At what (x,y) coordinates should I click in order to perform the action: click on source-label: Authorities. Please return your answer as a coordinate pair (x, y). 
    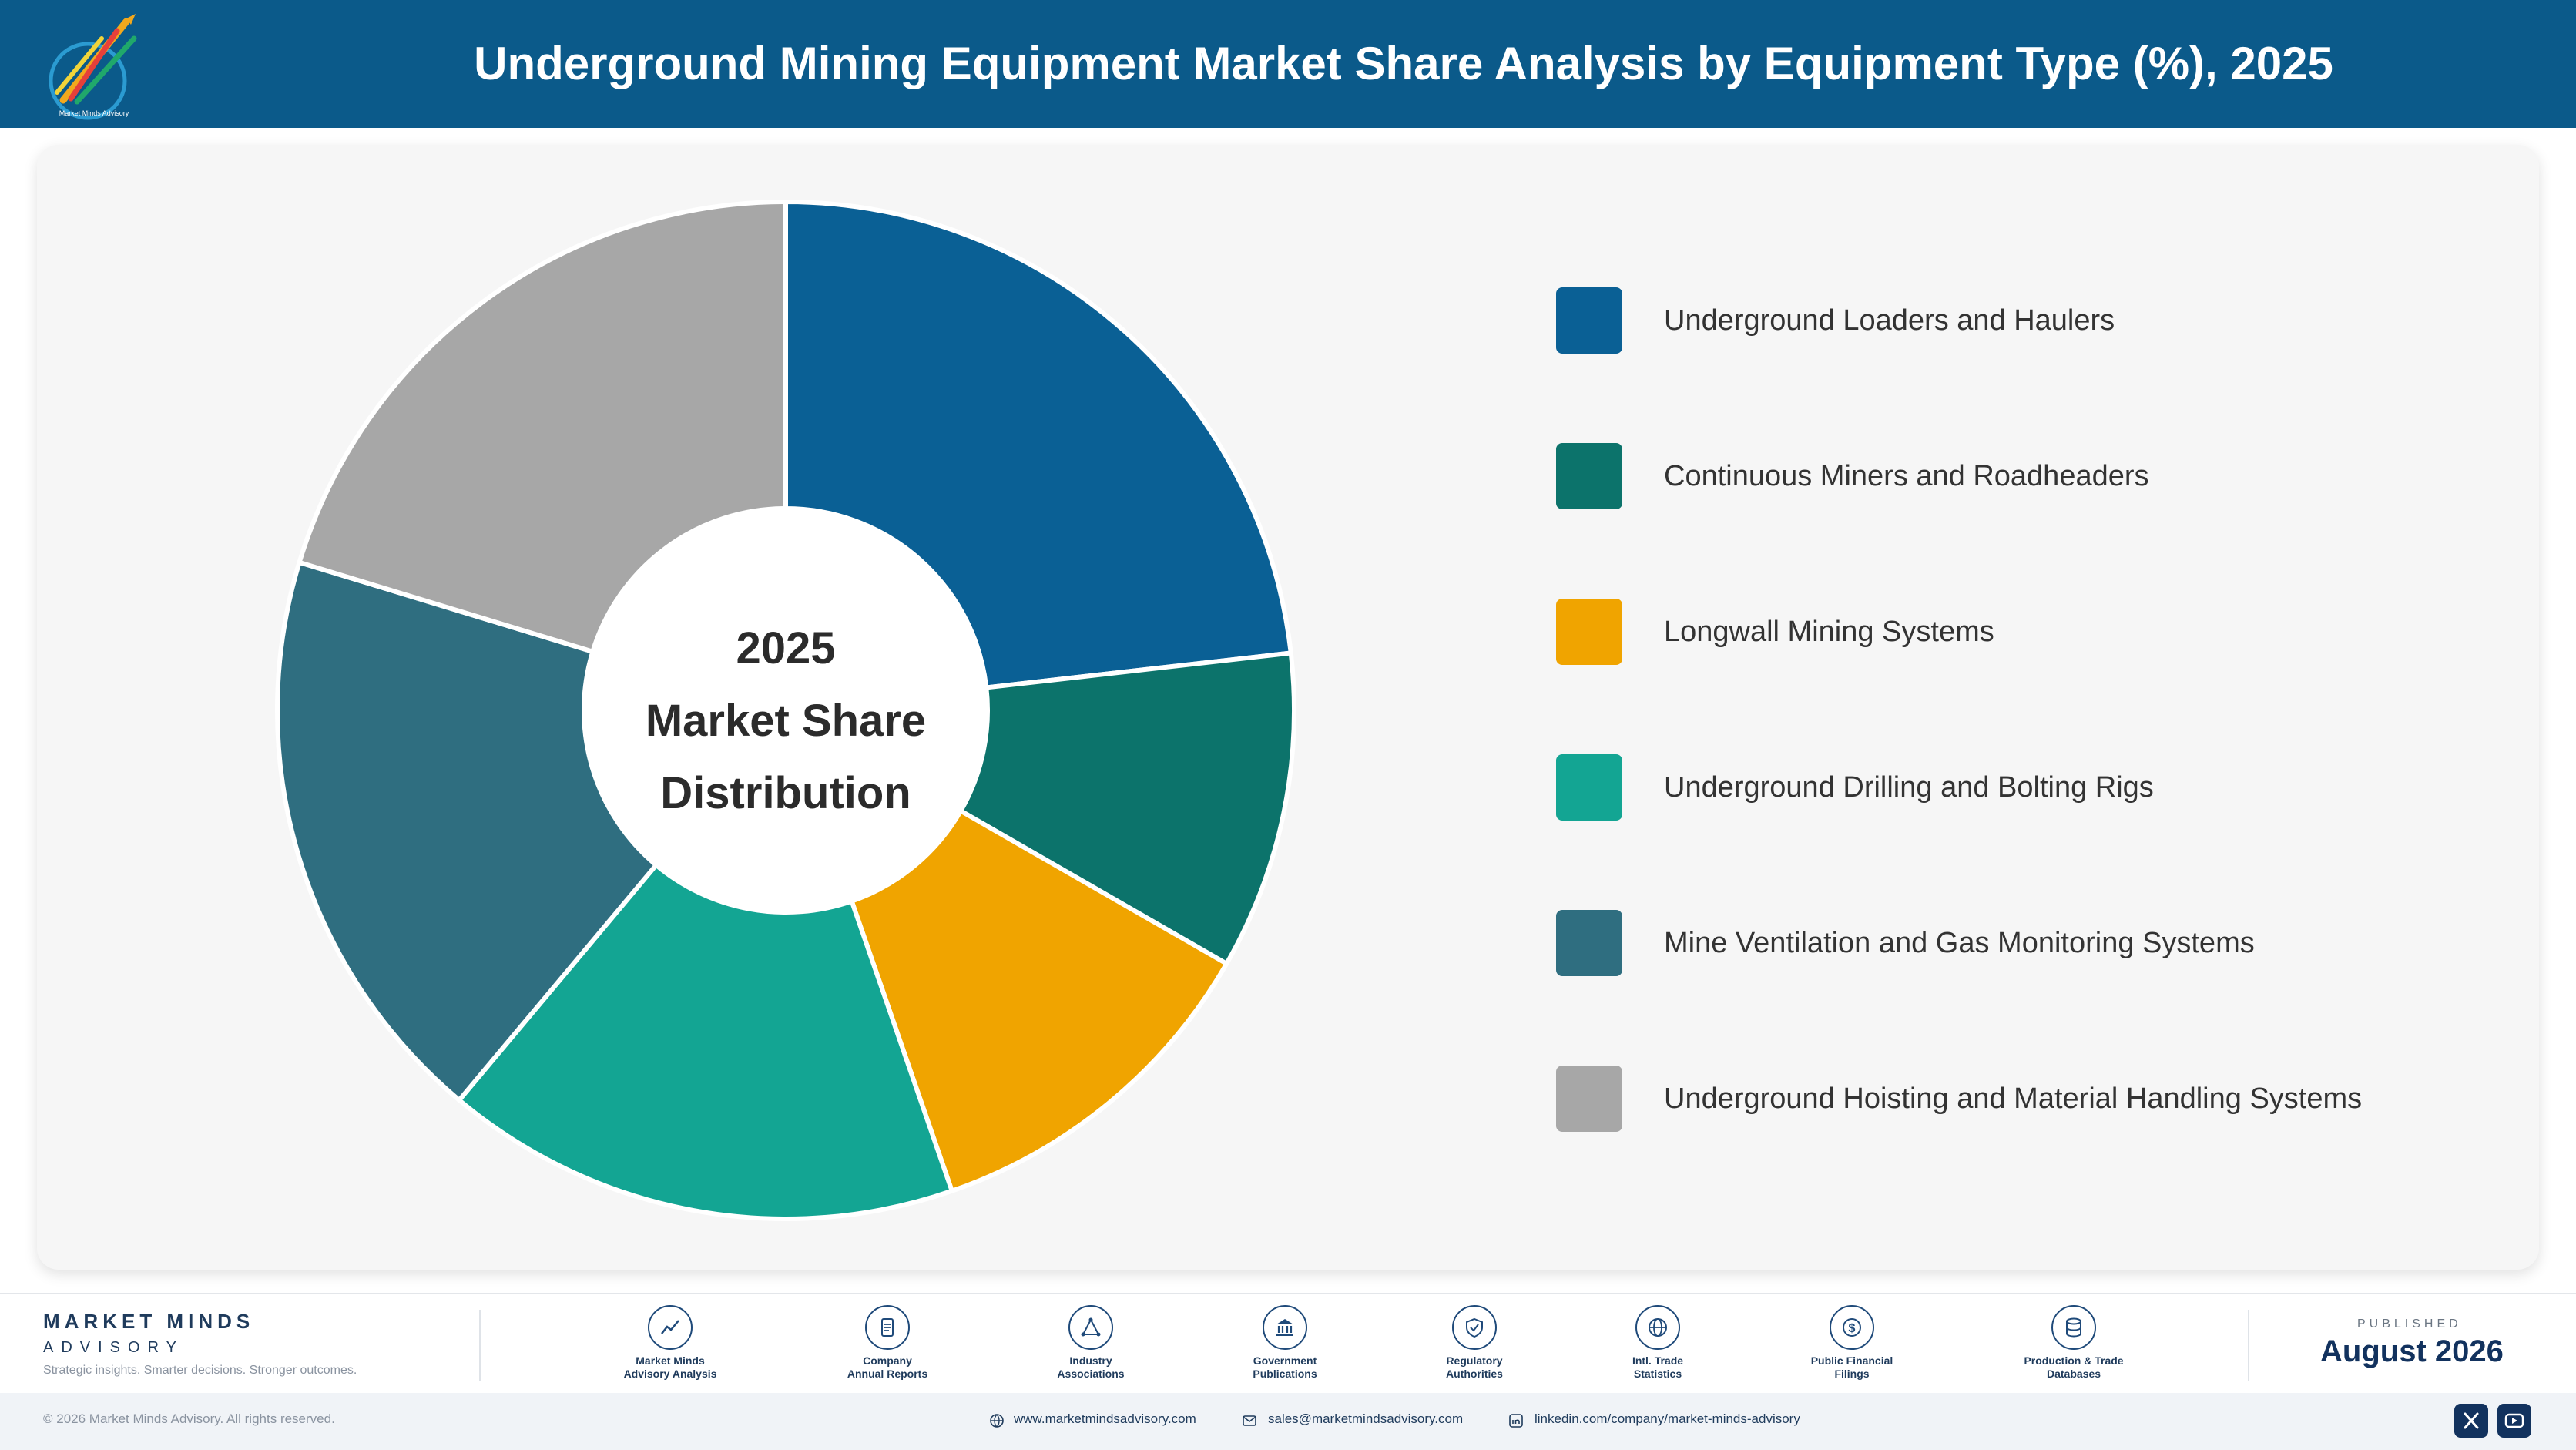
    Looking at the image, I should click on (1474, 1374).